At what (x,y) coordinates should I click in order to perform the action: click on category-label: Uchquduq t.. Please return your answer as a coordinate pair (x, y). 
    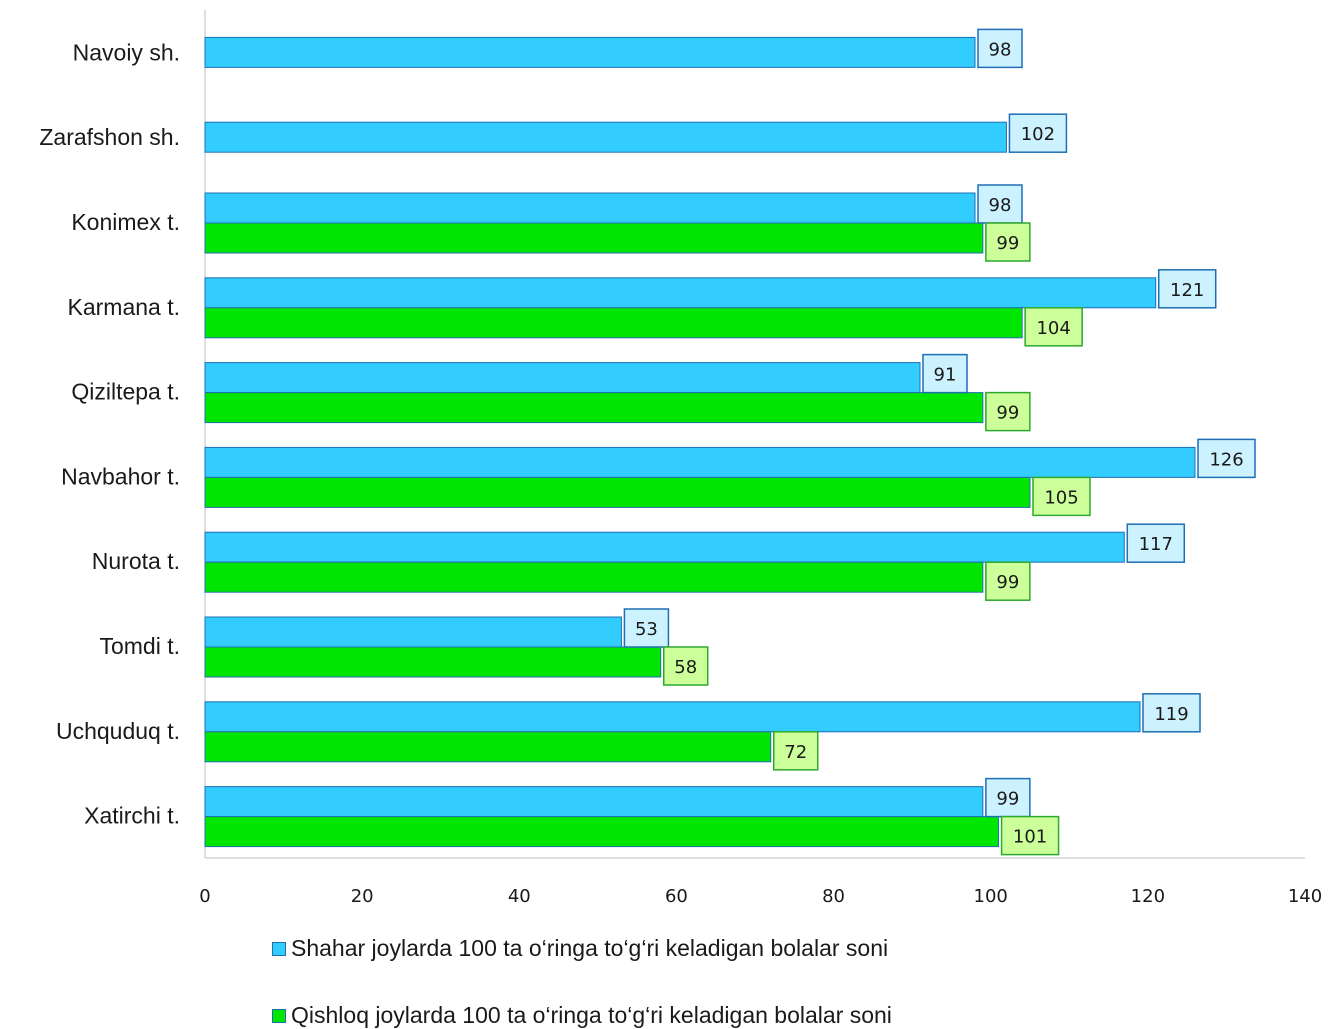
    Looking at the image, I should click on (118, 731).